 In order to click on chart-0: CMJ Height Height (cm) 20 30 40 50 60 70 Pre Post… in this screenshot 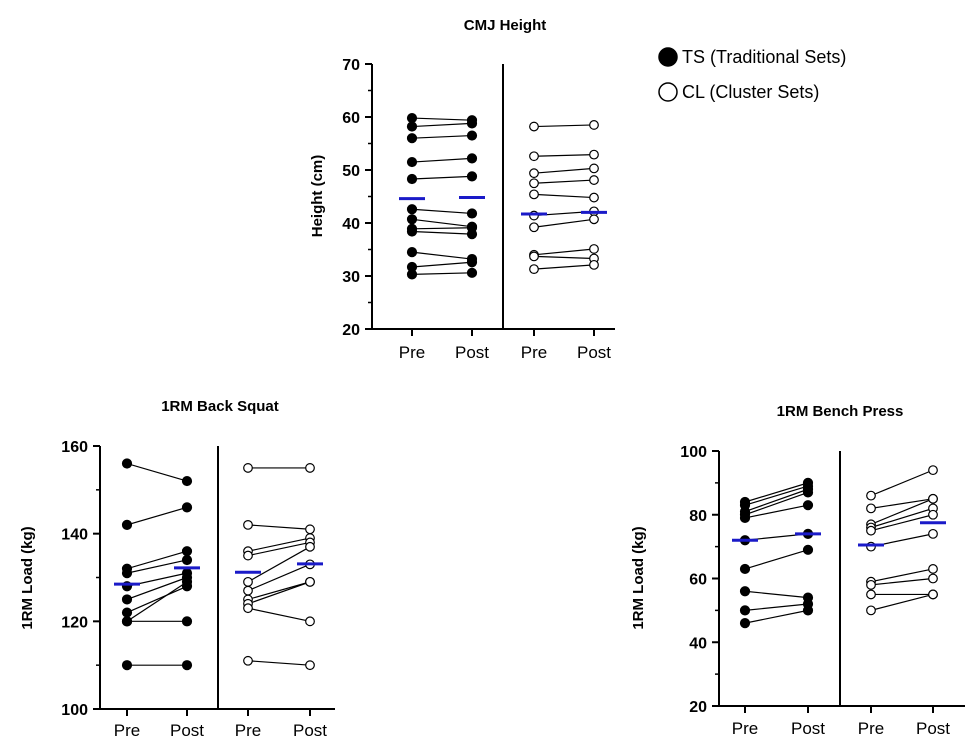, I will do `click(462, 189)`.